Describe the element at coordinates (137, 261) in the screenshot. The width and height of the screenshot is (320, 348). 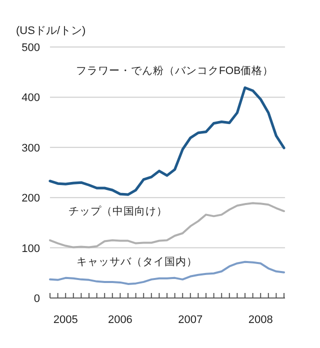
I see `series-label: キャッサバ（タイ国内）` at that location.